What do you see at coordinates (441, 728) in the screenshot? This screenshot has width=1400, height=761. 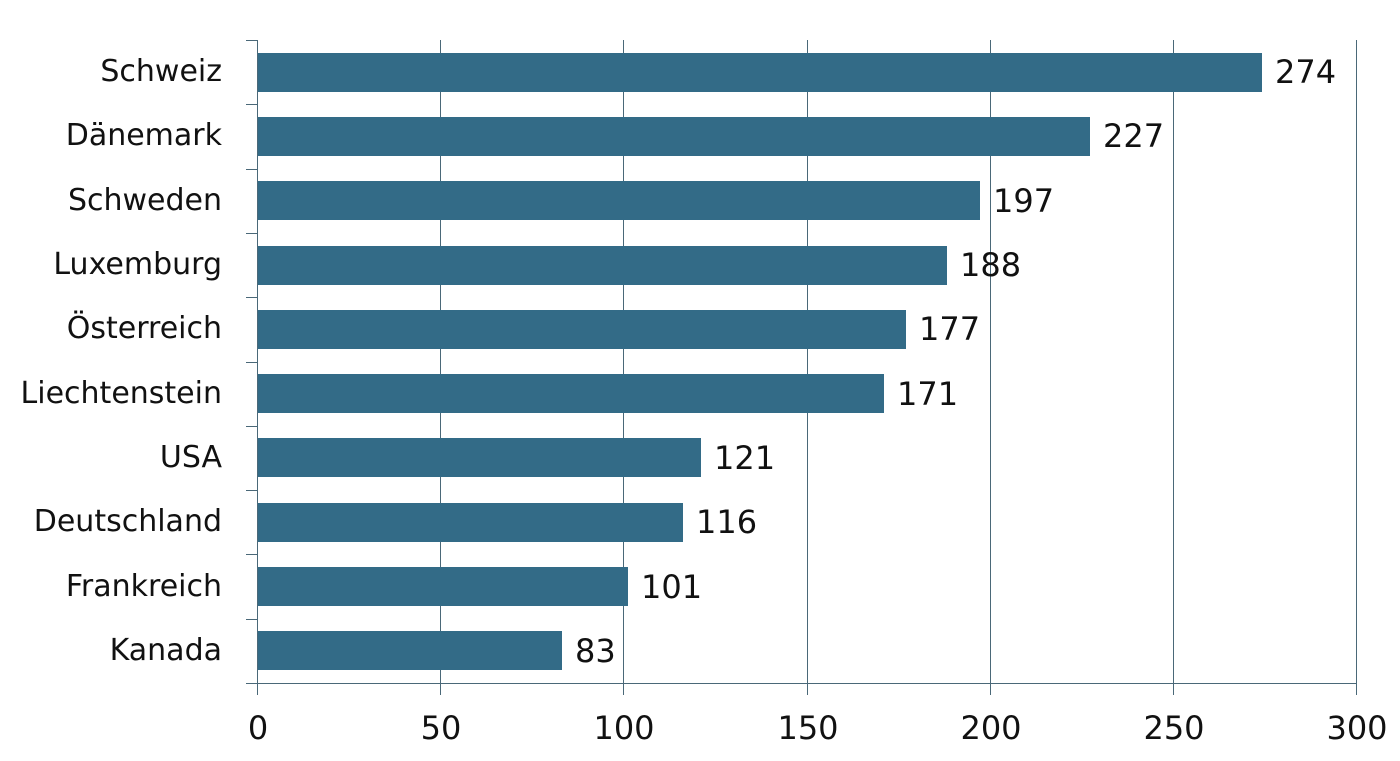 I see `x-tick-label: 50` at bounding box center [441, 728].